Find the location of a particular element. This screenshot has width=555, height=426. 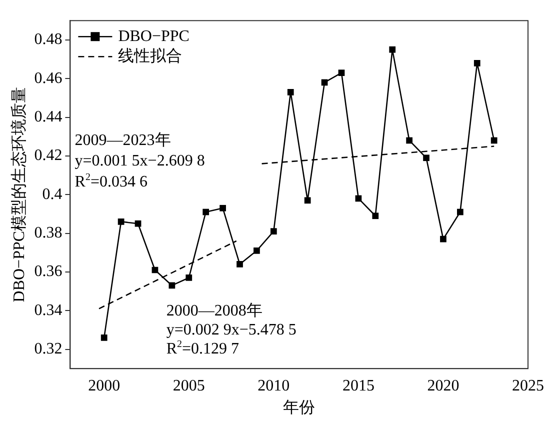

y-axis-title: DBO−PPC模型的生态环境质量 is located at coordinates (19, 194).